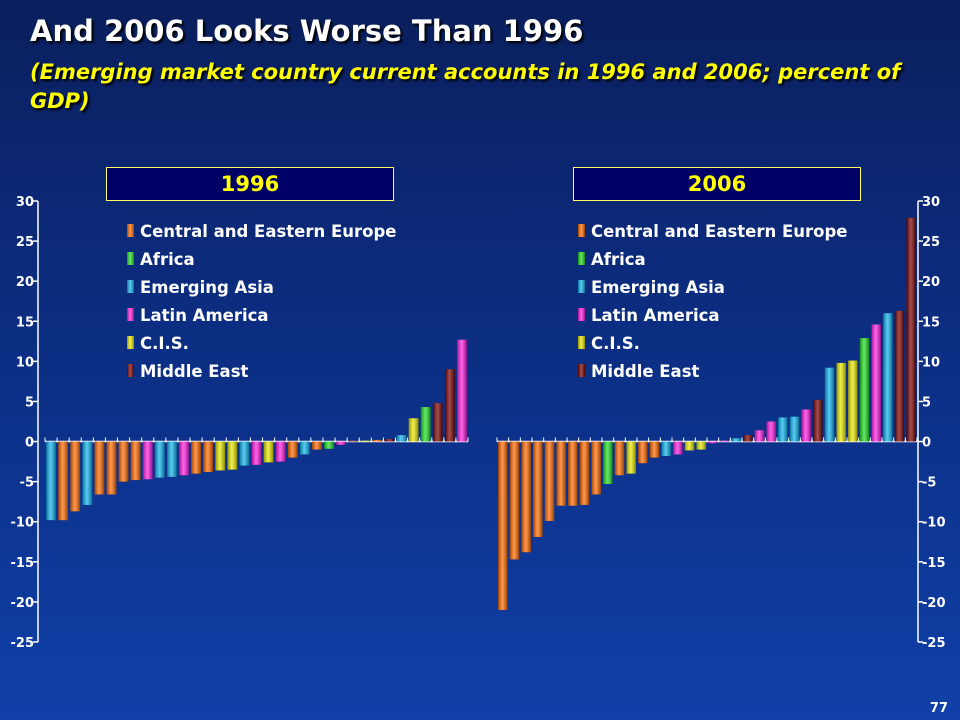 This screenshot has width=960, height=720. I want to click on legend-label: Central and Eastern Europe, so click(268, 231).